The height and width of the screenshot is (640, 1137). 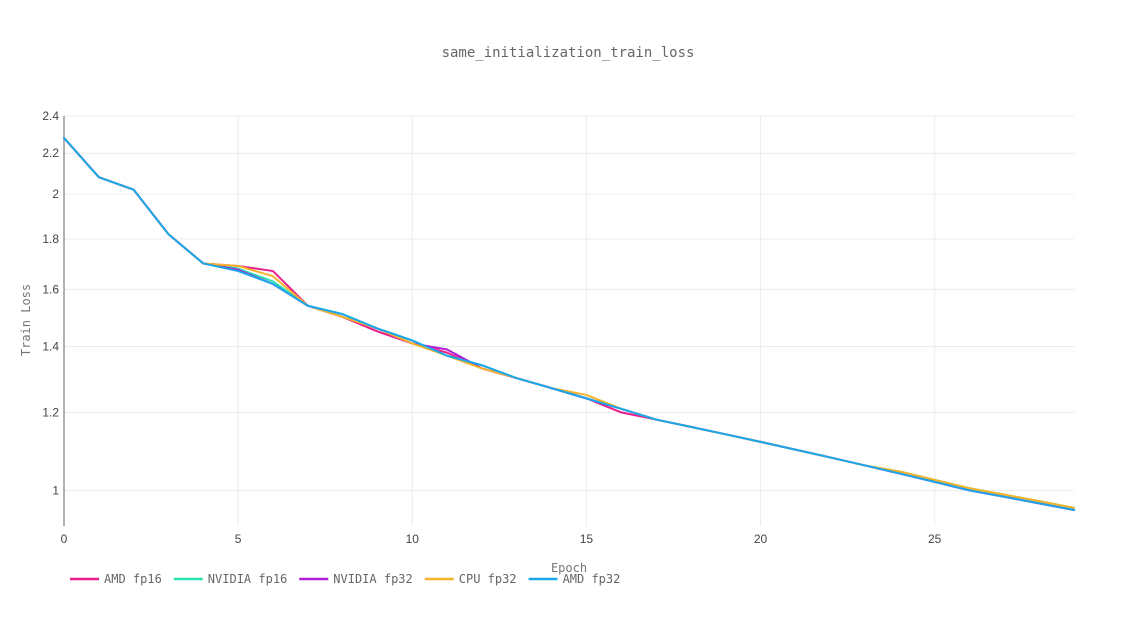 I want to click on legend-label: AMD fp32, so click(x=592, y=579).